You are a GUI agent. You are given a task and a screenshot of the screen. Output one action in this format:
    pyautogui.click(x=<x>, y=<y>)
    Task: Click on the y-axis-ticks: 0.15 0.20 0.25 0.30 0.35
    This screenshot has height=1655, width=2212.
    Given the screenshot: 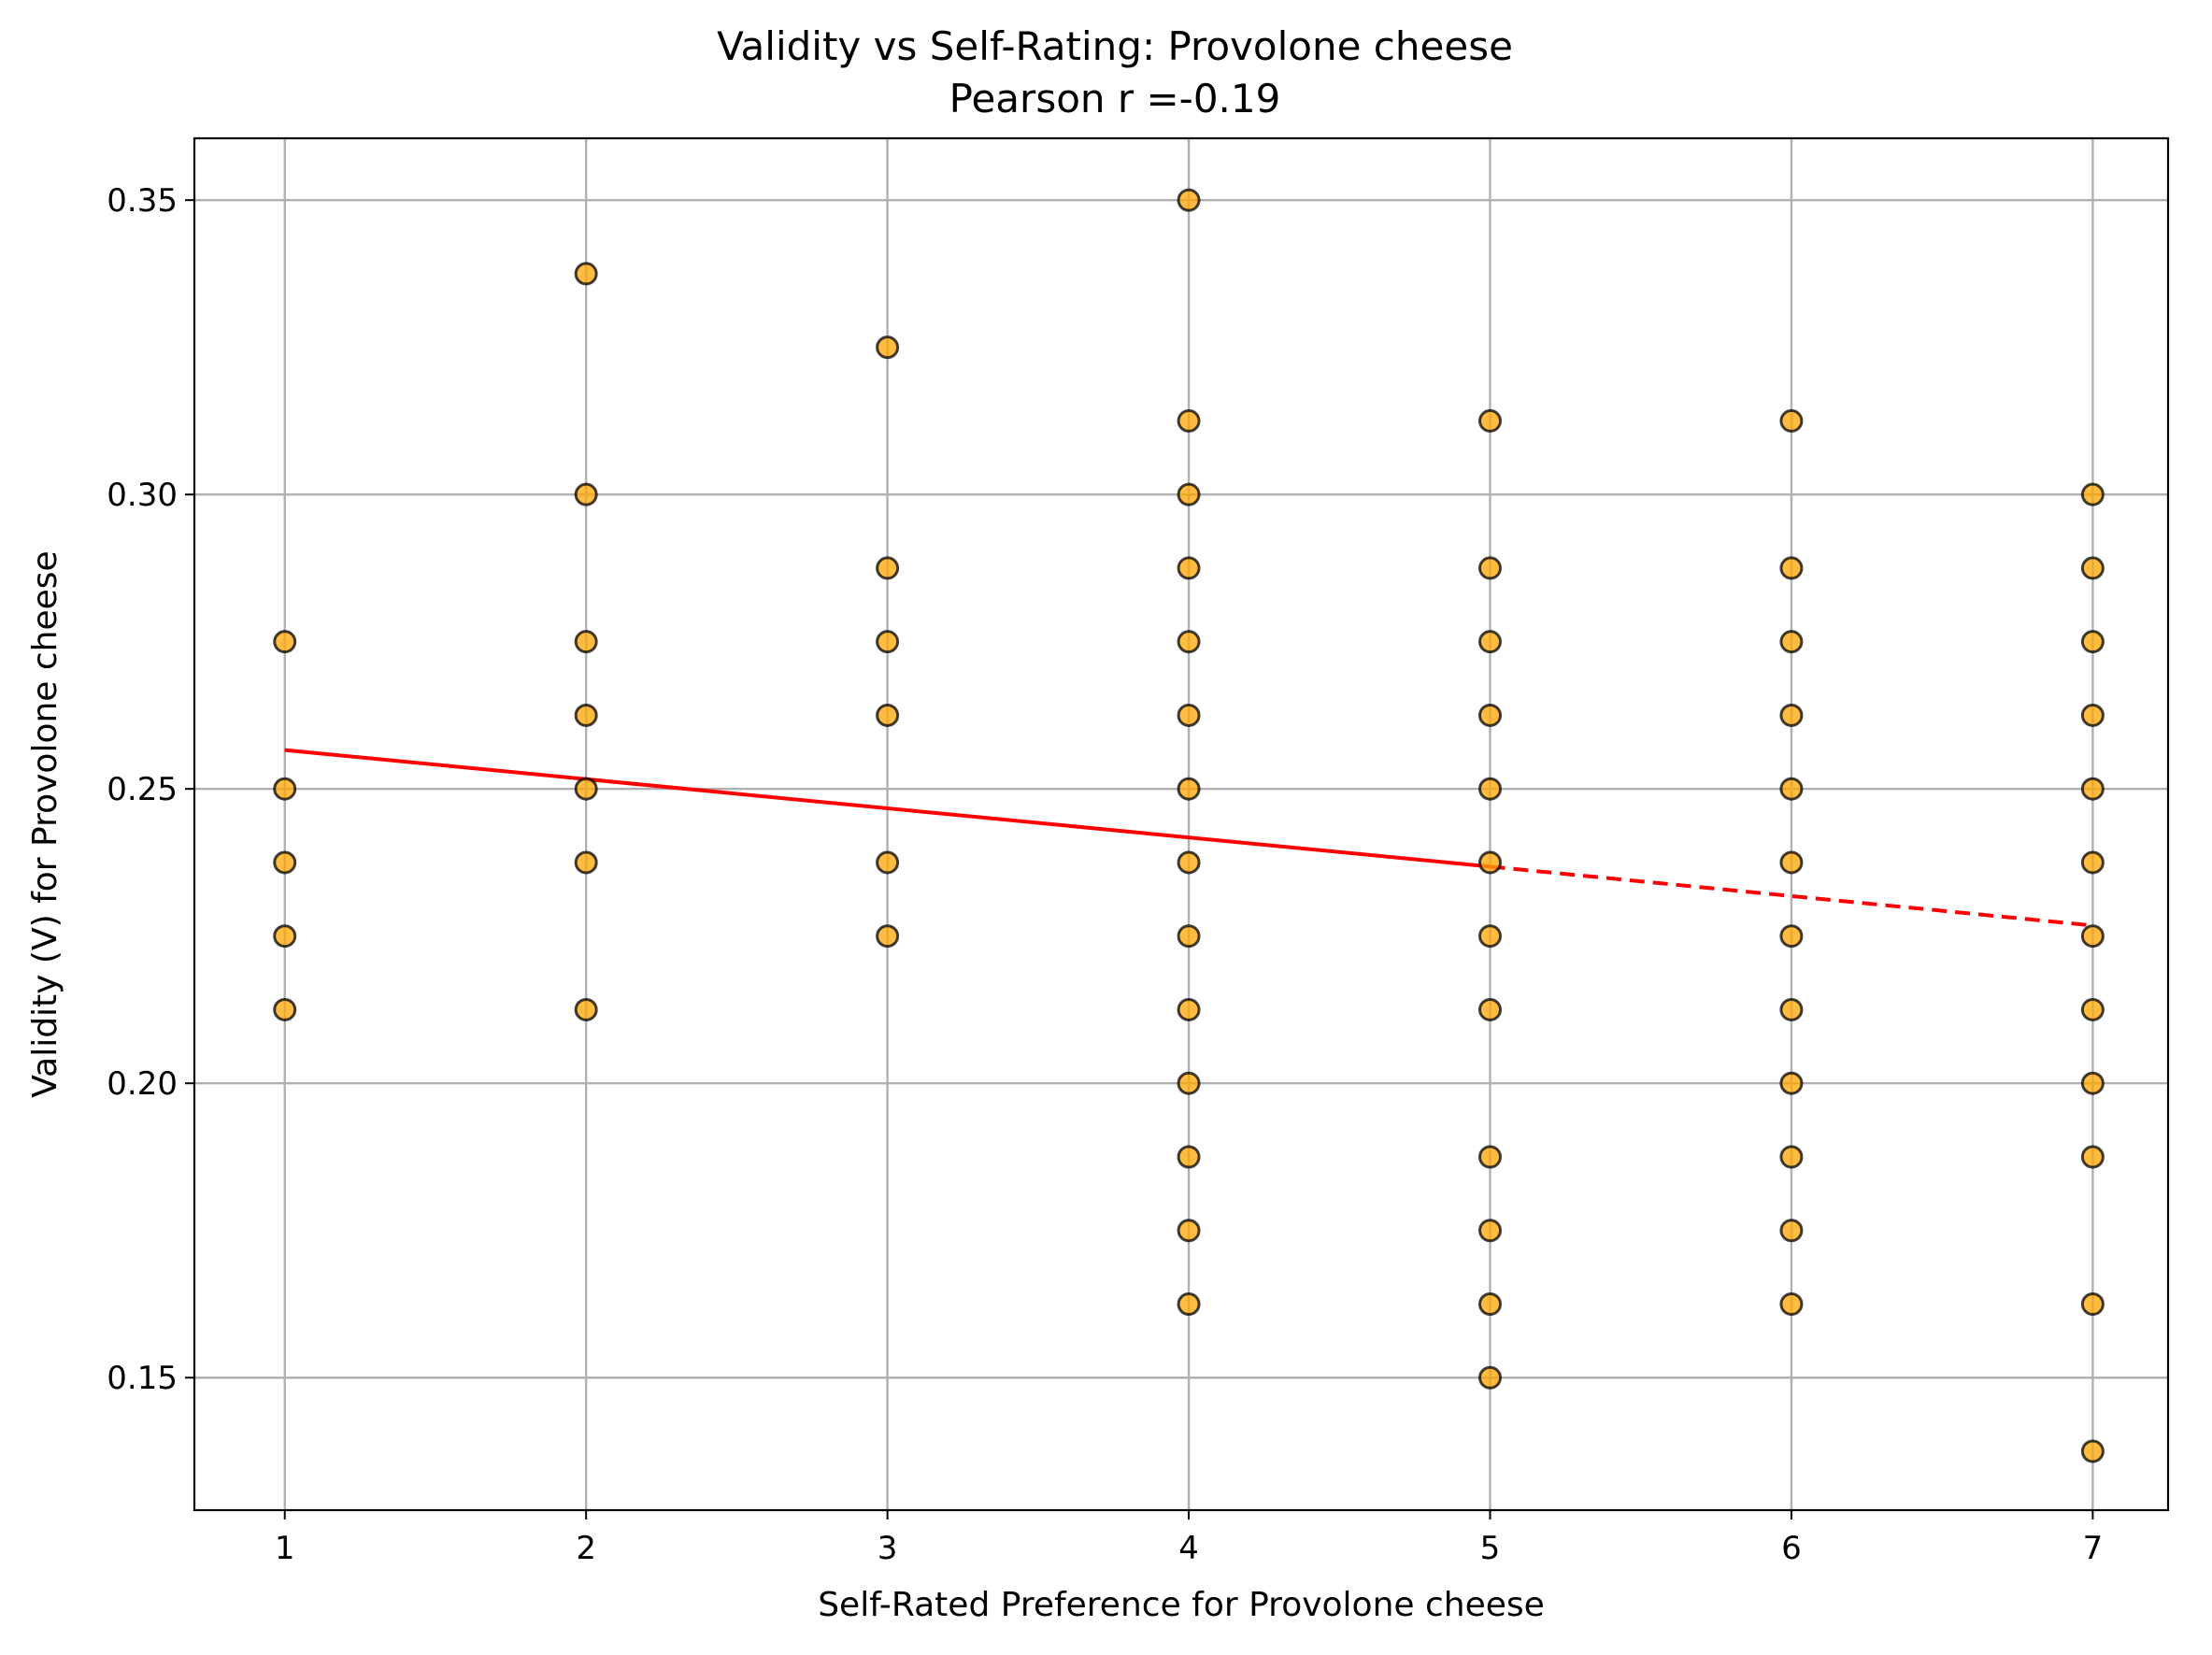 What is the action you would take?
    pyautogui.click(x=150, y=789)
    